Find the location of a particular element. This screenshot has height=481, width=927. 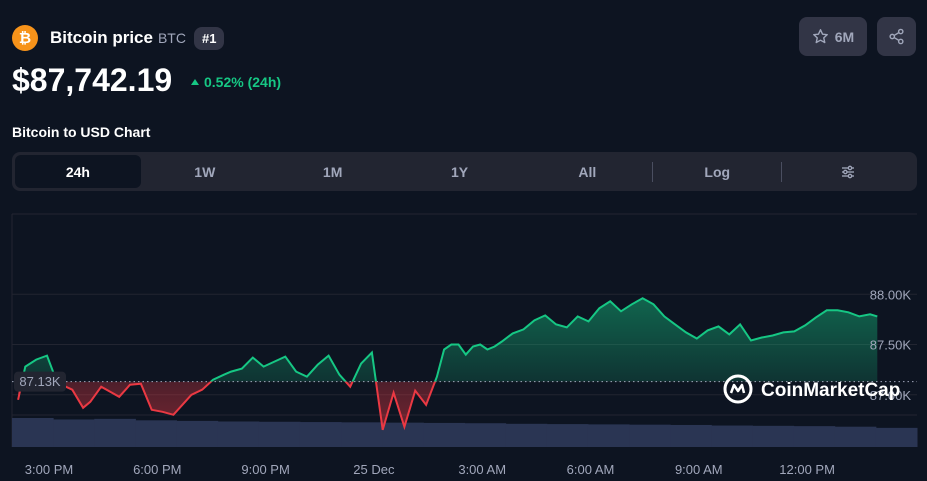

coin-symbol: BTC is located at coordinates (171, 38).